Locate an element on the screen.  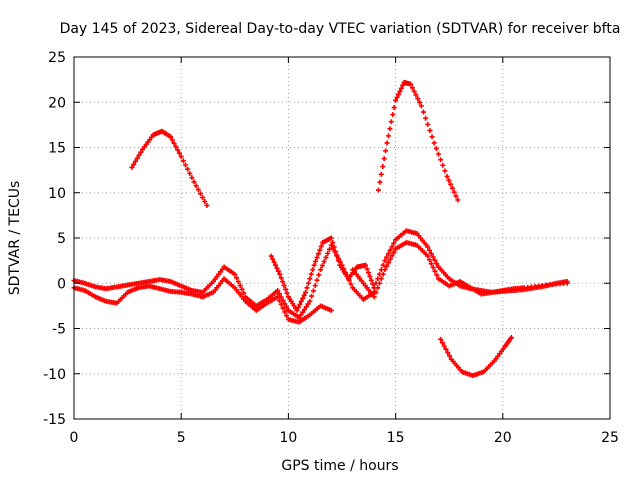
y-tick-label: 5 is located at coordinates (61, 239).